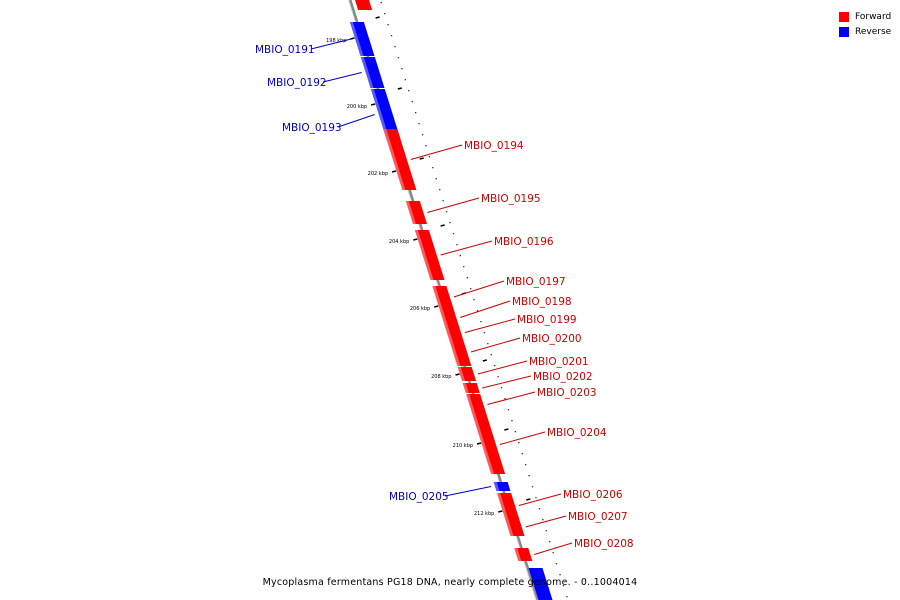 The height and width of the screenshot is (600, 900). I want to click on gene-MBIO_0202-body, so click(471, 388).